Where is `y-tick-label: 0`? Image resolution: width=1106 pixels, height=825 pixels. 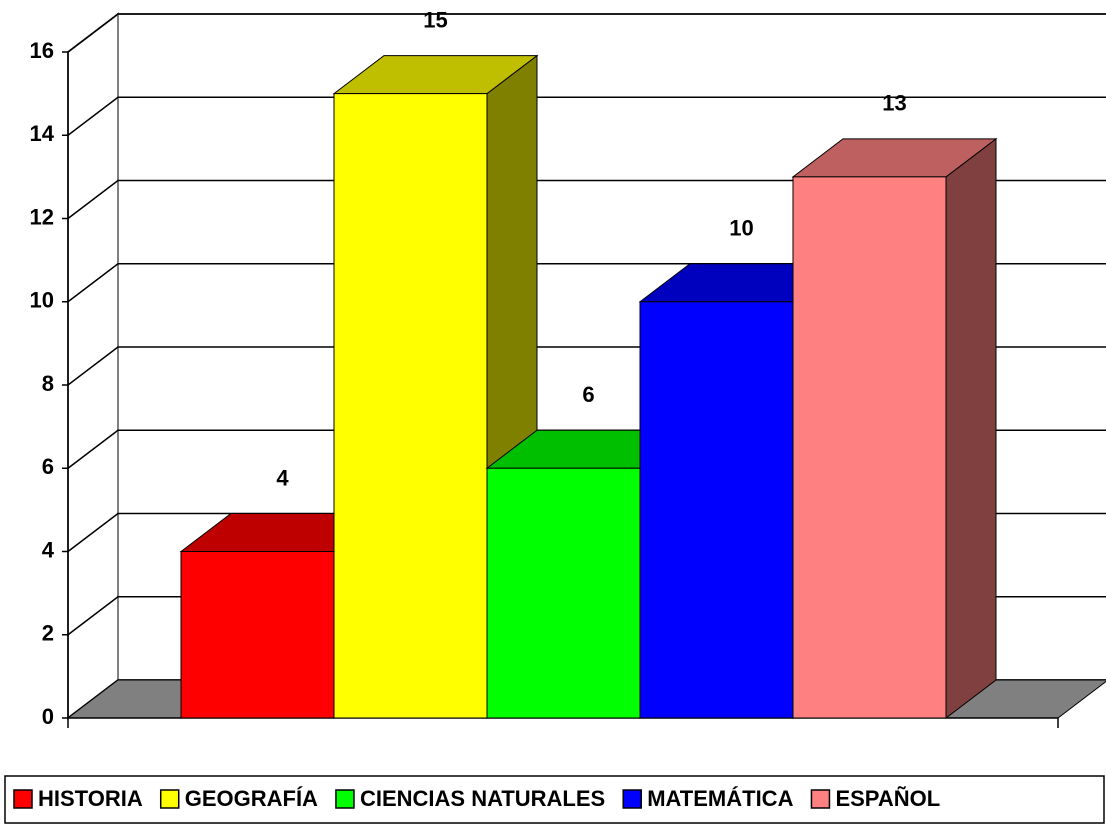
y-tick-label: 0 is located at coordinates (48, 716).